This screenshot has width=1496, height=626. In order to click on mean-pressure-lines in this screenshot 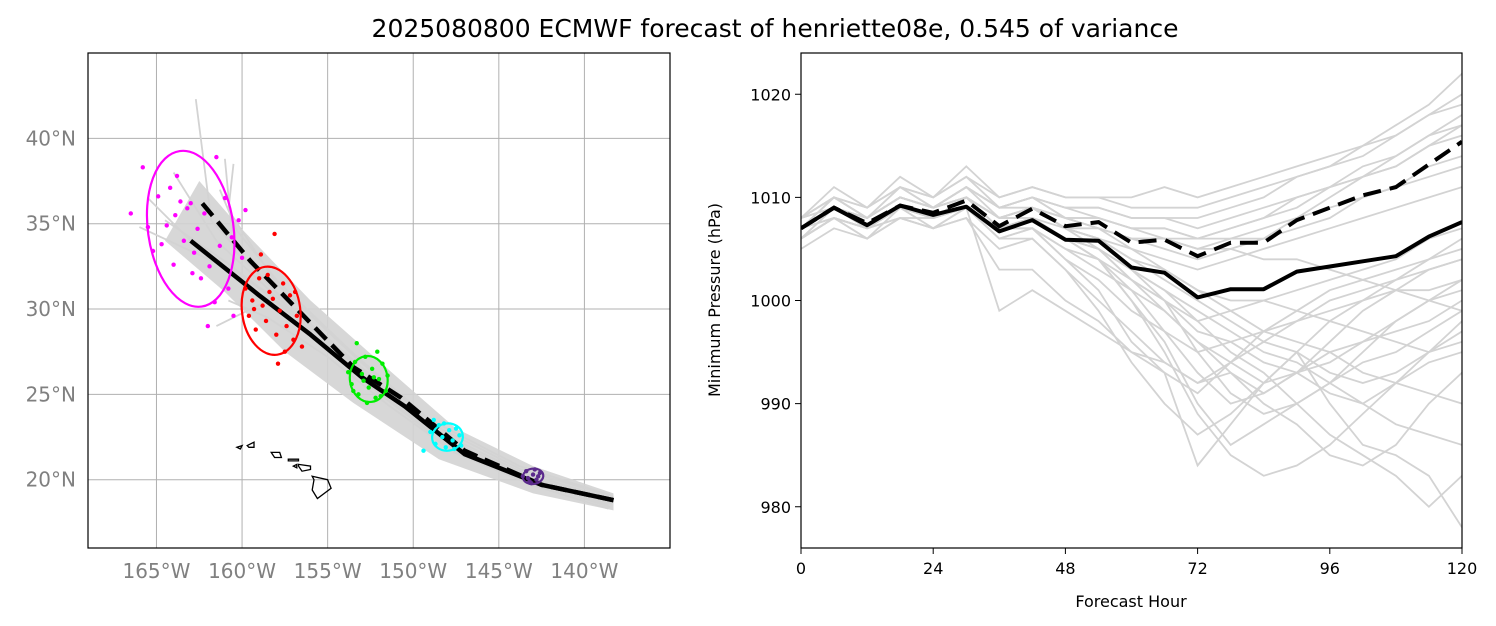, I will do `click(1131, 220)`.